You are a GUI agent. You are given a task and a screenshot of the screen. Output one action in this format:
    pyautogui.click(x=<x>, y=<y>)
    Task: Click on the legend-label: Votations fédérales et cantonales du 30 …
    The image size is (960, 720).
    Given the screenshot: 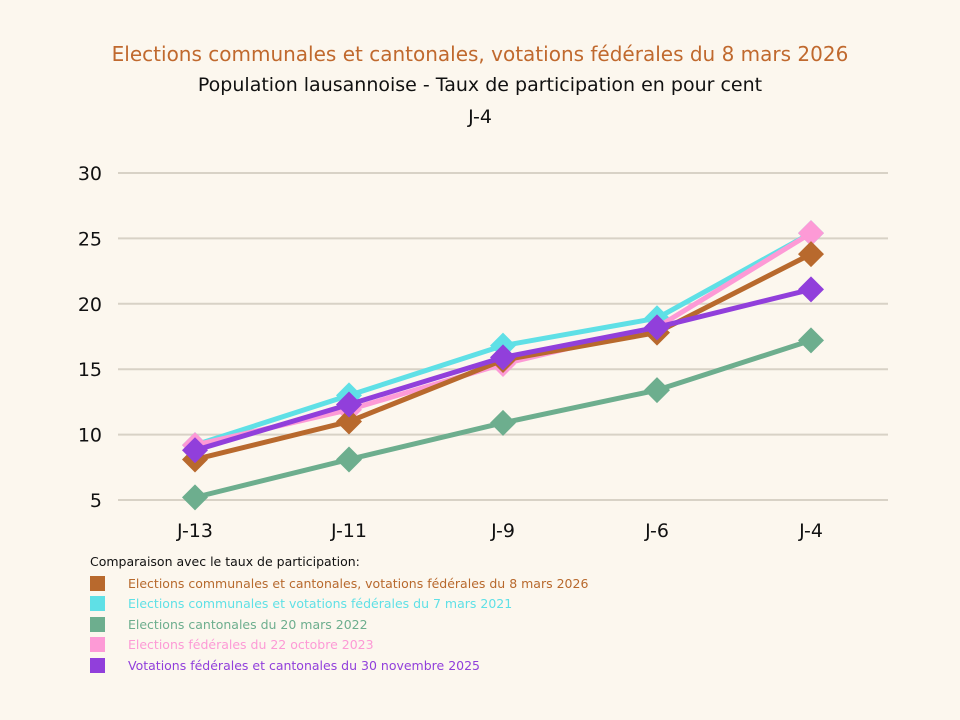 What is the action you would take?
    pyautogui.click(x=304, y=665)
    